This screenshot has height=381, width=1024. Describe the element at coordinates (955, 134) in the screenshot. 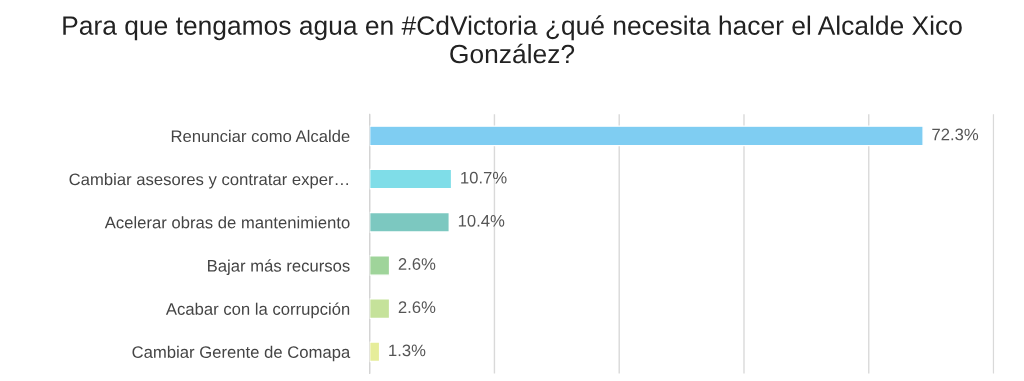

I see `data-label: 72.3%` at that location.